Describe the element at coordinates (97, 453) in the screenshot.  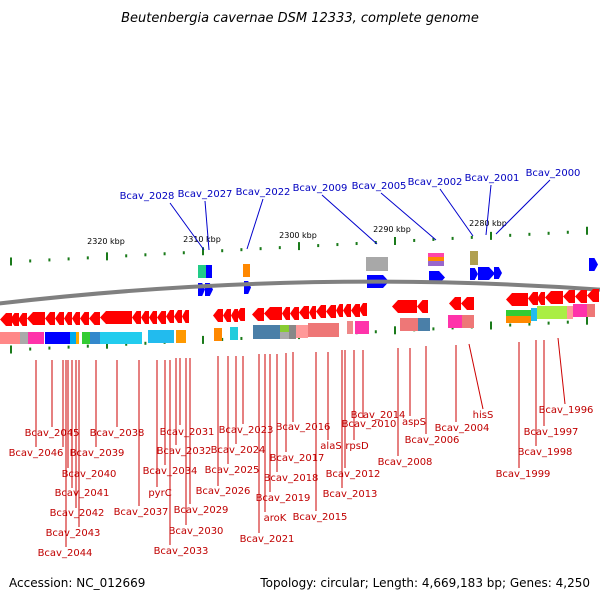
I see `gene-label-bcav-2039: Bcav_2039` at that location.